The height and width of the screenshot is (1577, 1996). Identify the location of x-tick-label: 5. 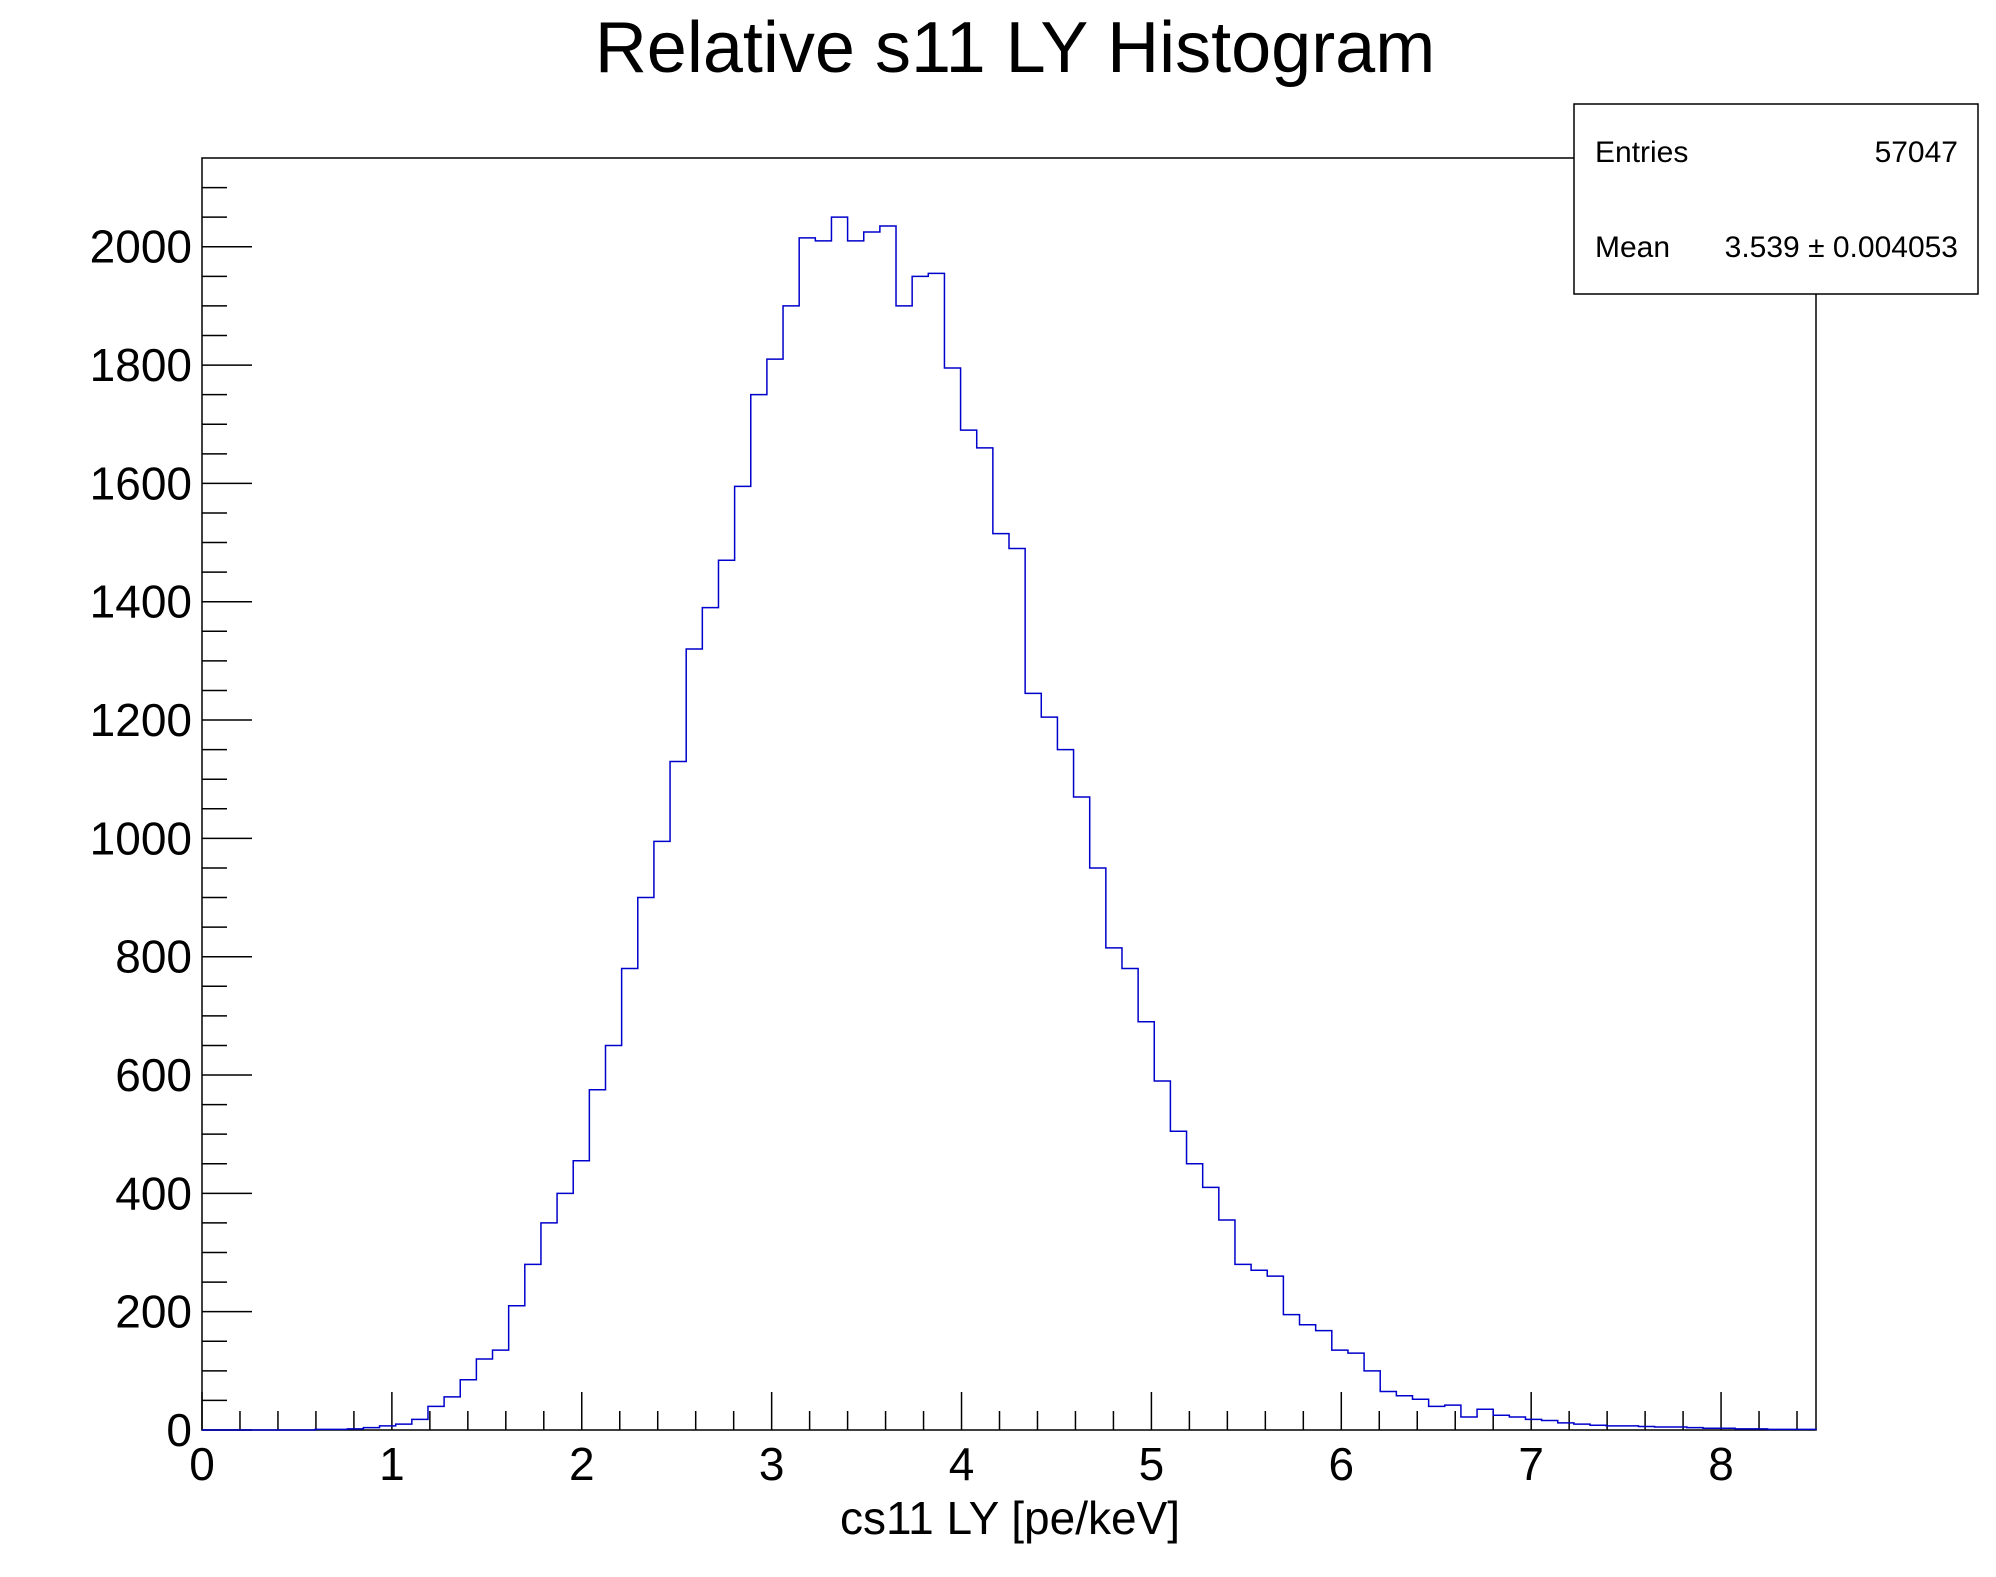
(1152, 1464).